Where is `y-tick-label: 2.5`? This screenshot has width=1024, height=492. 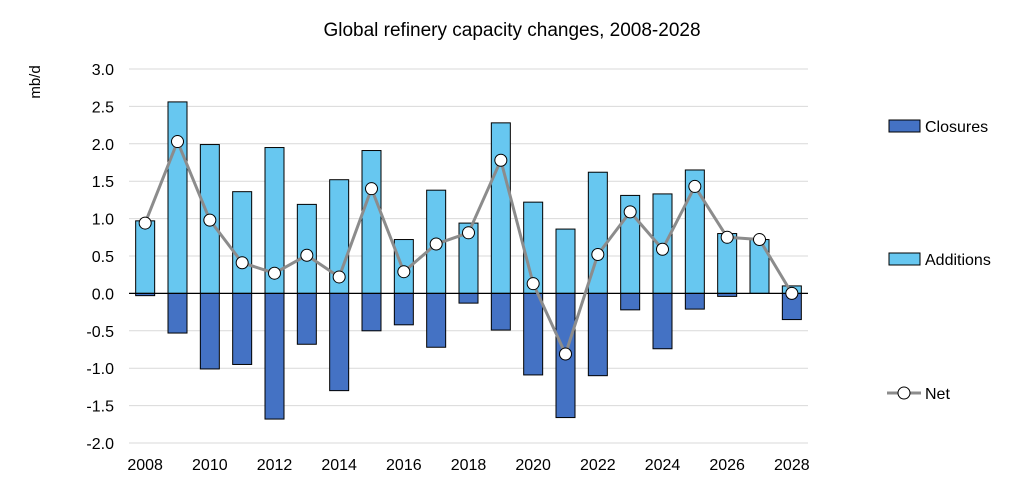
y-tick-label: 2.5 is located at coordinates (103, 107).